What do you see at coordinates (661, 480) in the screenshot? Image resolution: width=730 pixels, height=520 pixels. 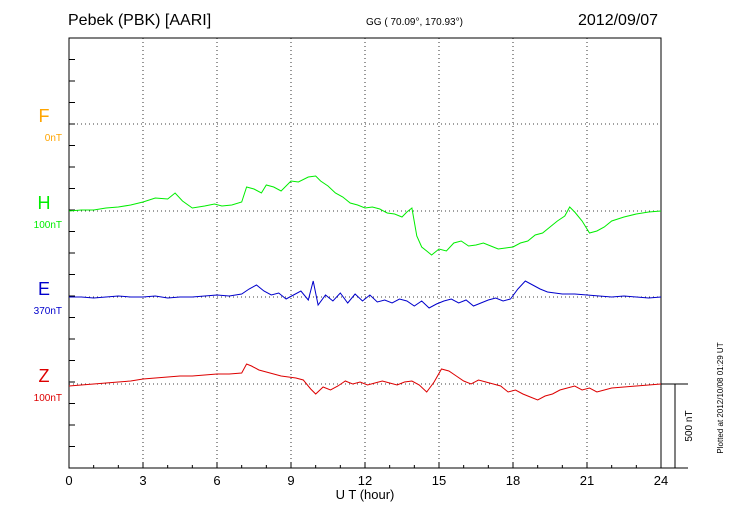 I see `x-tick-label: 24` at bounding box center [661, 480].